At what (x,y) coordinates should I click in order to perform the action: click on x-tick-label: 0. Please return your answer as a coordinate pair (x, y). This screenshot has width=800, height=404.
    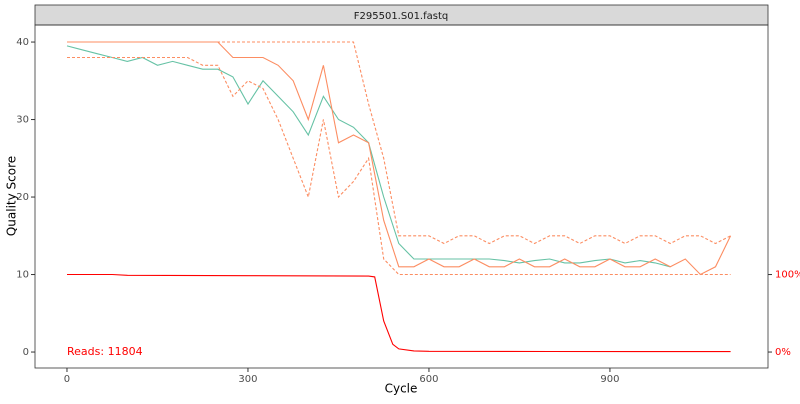
    Looking at the image, I should click on (67, 379).